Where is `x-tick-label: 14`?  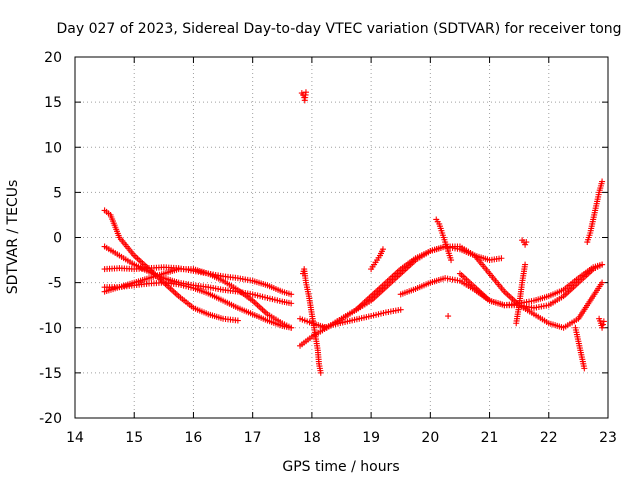 x-tick-label: 14 is located at coordinates (75, 438).